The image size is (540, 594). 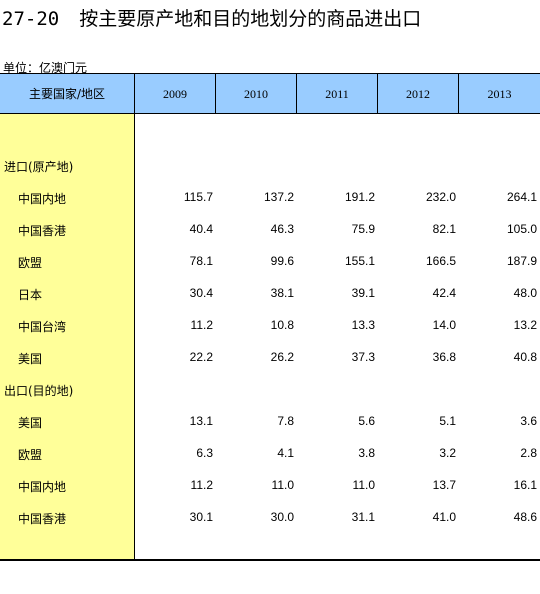 I want to click on header-stub: 主要国家/地区, so click(x=67, y=94).